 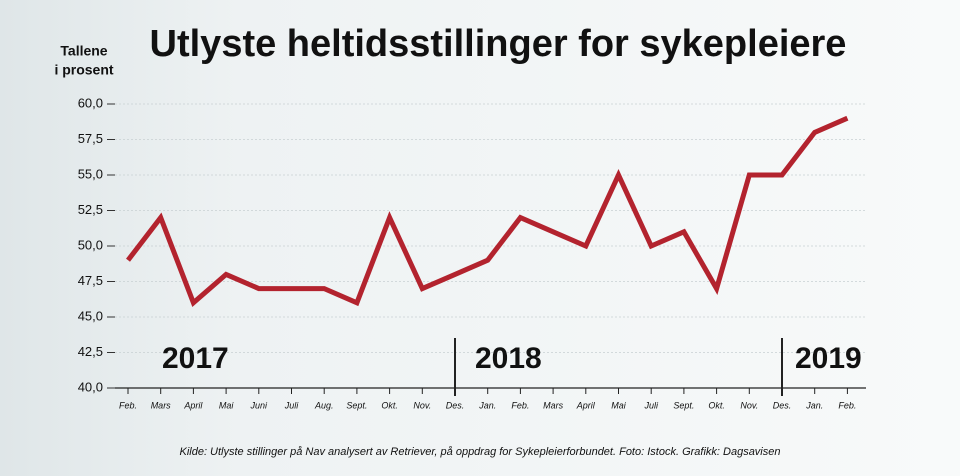 What do you see at coordinates (83, 70) in the screenshot?
I see `y-label: i prosent` at bounding box center [83, 70].